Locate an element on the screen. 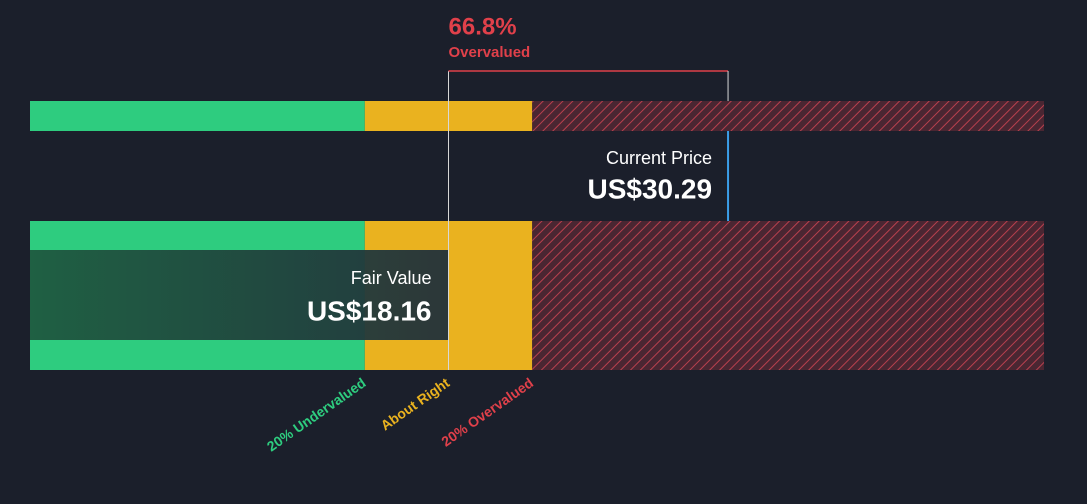 Image resolution: width=1087 pixels, height=504 pixels. current-price-bar is located at coordinates (588, 176).